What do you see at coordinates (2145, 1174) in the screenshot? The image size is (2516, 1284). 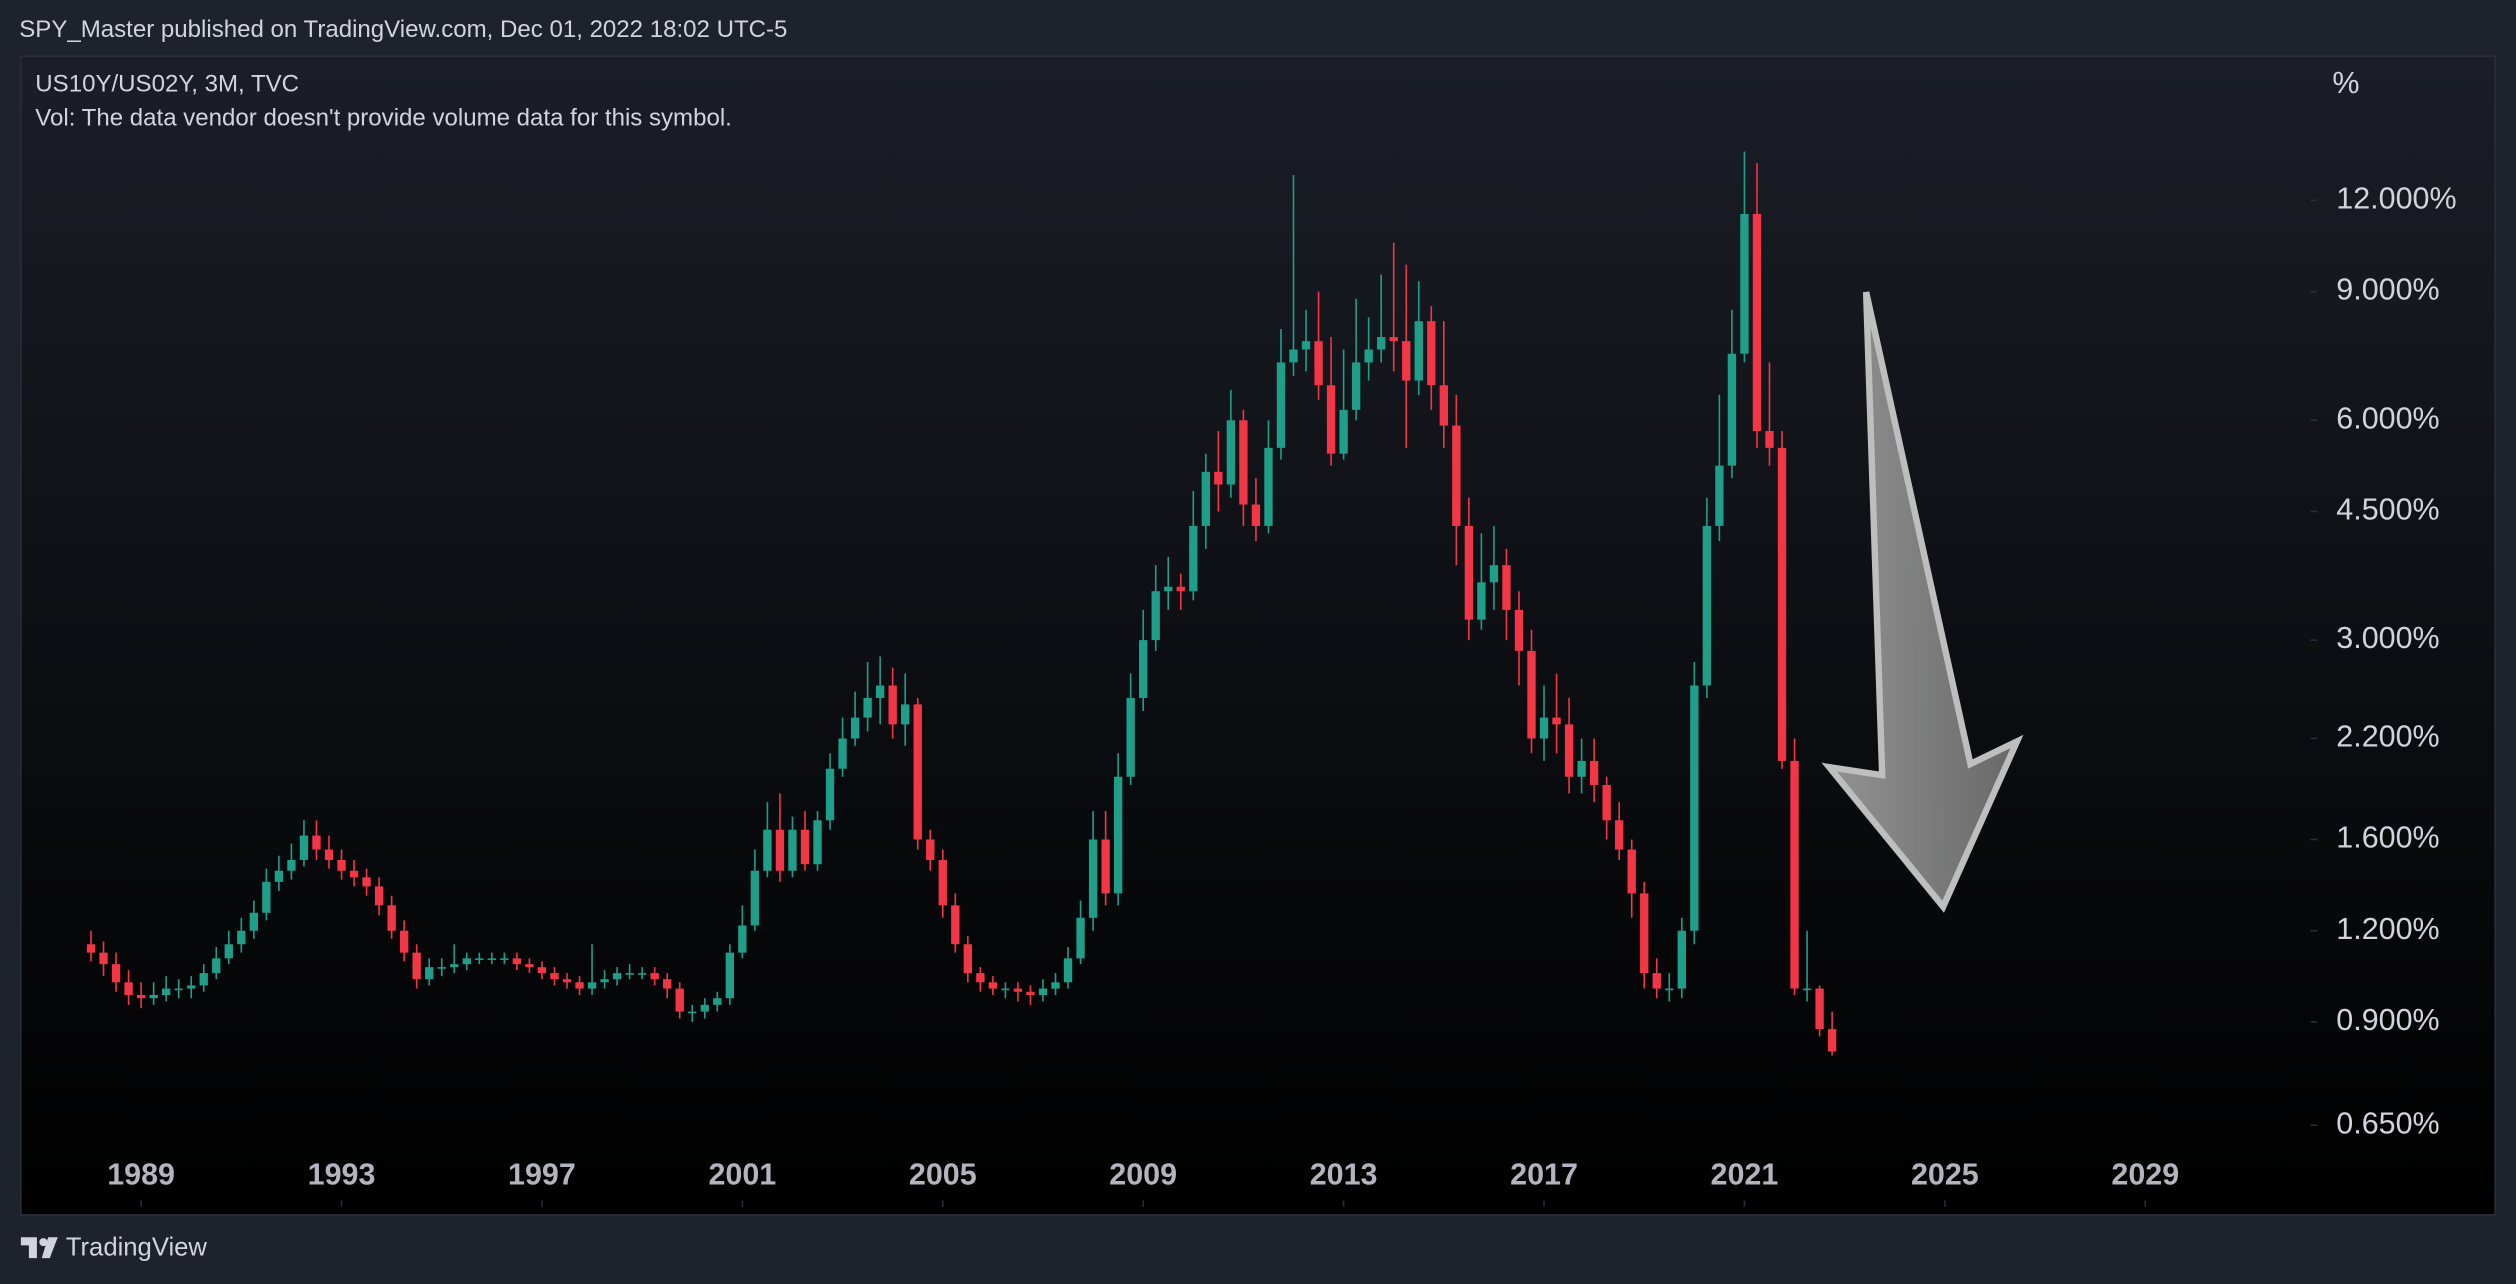 I see `x-tick-label: 2029` at bounding box center [2145, 1174].